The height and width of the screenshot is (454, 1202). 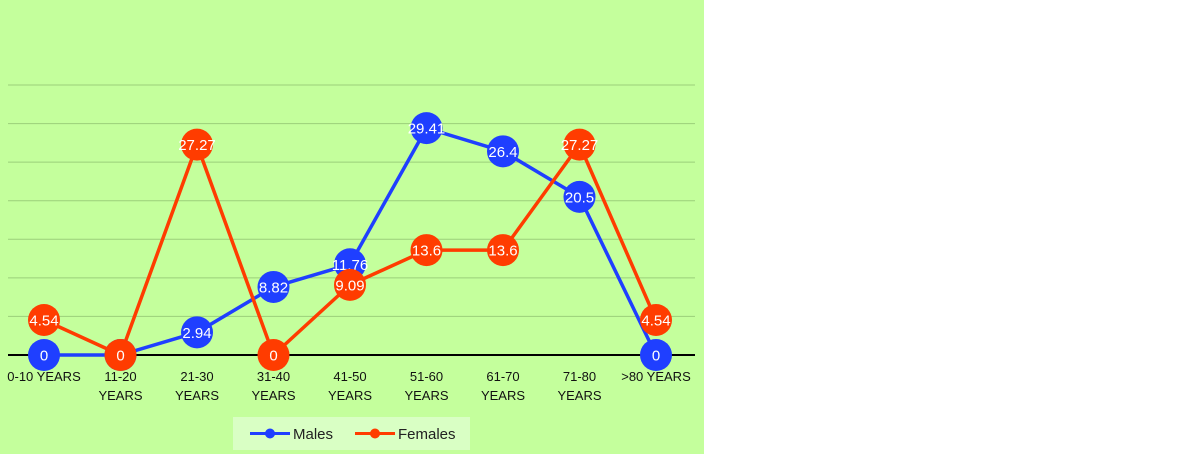 What do you see at coordinates (426, 386) in the screenshot?
I see `x-tick-label: 51-60 YEARS` at bounding box center [426, 386].